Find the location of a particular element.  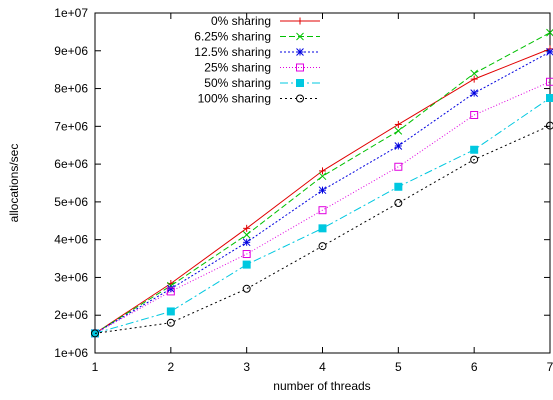

y-axis-title: allocations/sec is located at coordinates (14, 183).